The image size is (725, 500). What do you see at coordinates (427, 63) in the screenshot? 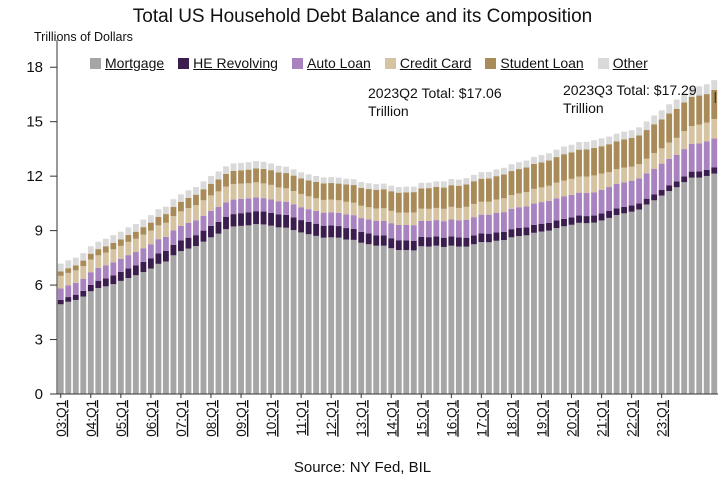
I see `legend-item-credit-card: Credit Card` at bounding box center [427, 63].